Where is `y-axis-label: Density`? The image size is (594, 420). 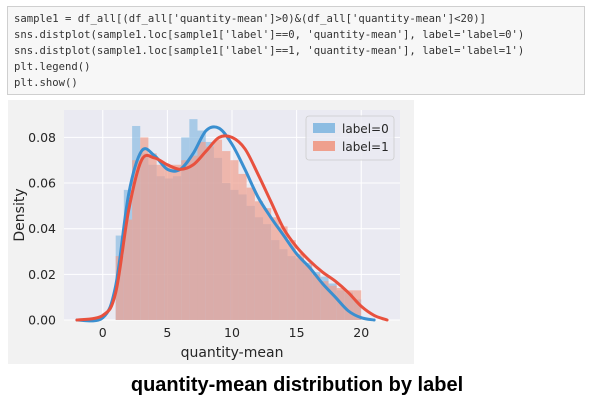 y-axis-label: Density is located at coordinates (20, 214).